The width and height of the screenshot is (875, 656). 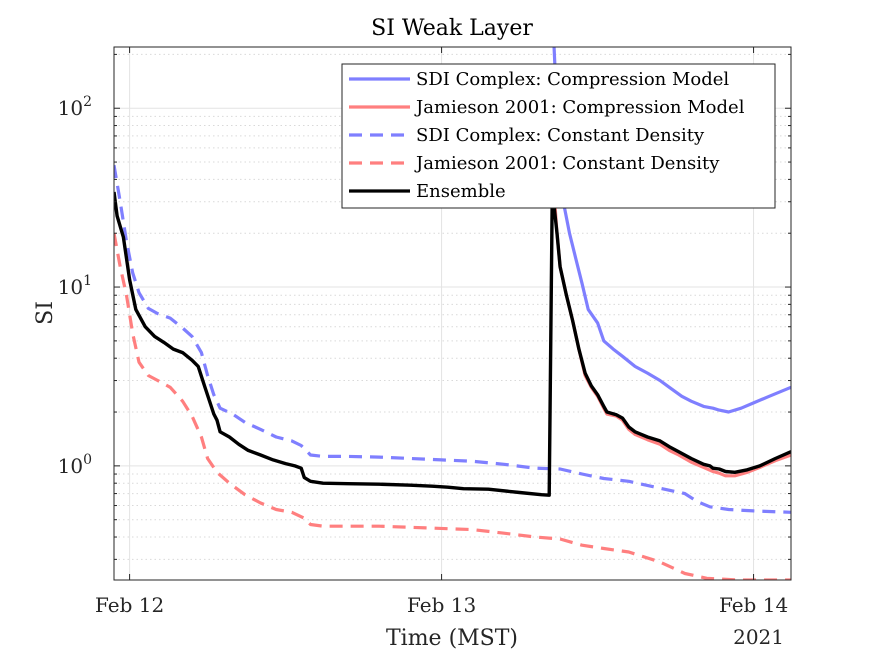 What do you see at coordinates (572, 79) in the screenshot?
I see `legend-label-1: SDI Complex: Compression Model` at bounding box center [572, 79].